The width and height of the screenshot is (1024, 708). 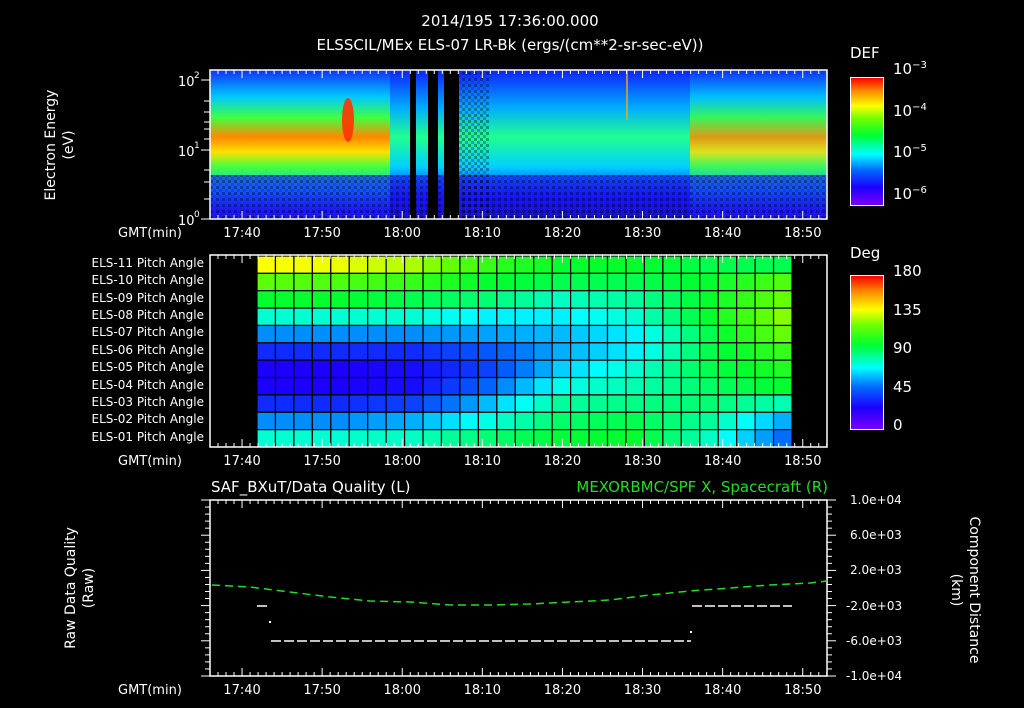 What do you see at coordinates (903, 386) in the screenshot?
I see `colorbar-tick-label: 45` at bounding box center [903, 386].